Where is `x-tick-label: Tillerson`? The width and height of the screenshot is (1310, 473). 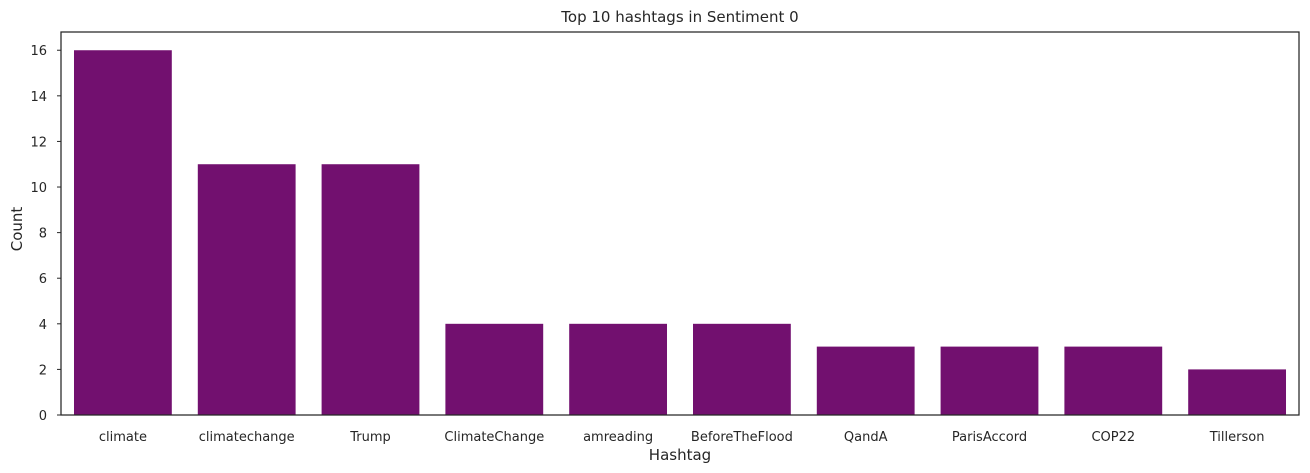
x-tick-label: Tillerson is located at coordinates (1237, 437).